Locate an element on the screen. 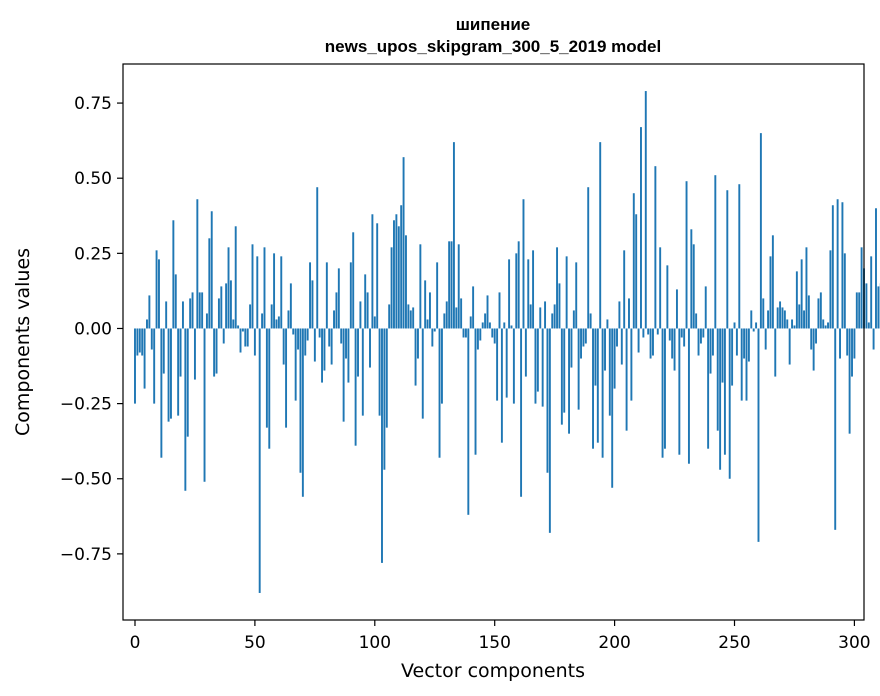  y-tick-label: 0.00 is located at coordinates (93, 329).